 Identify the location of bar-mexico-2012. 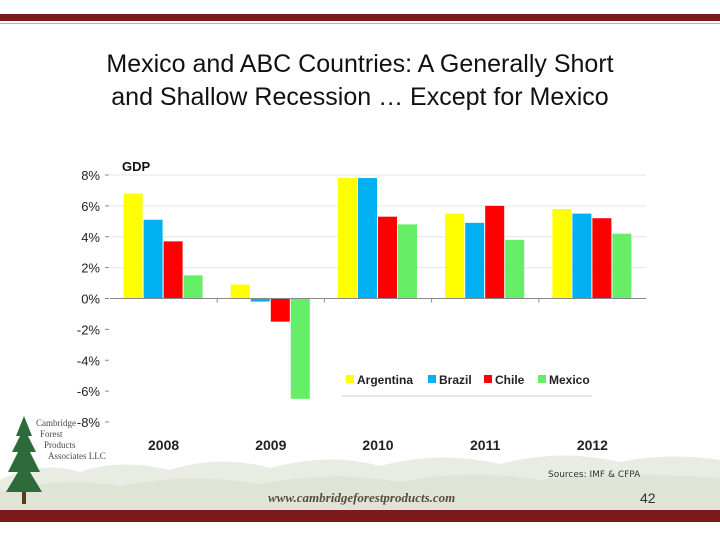
(622, 266).